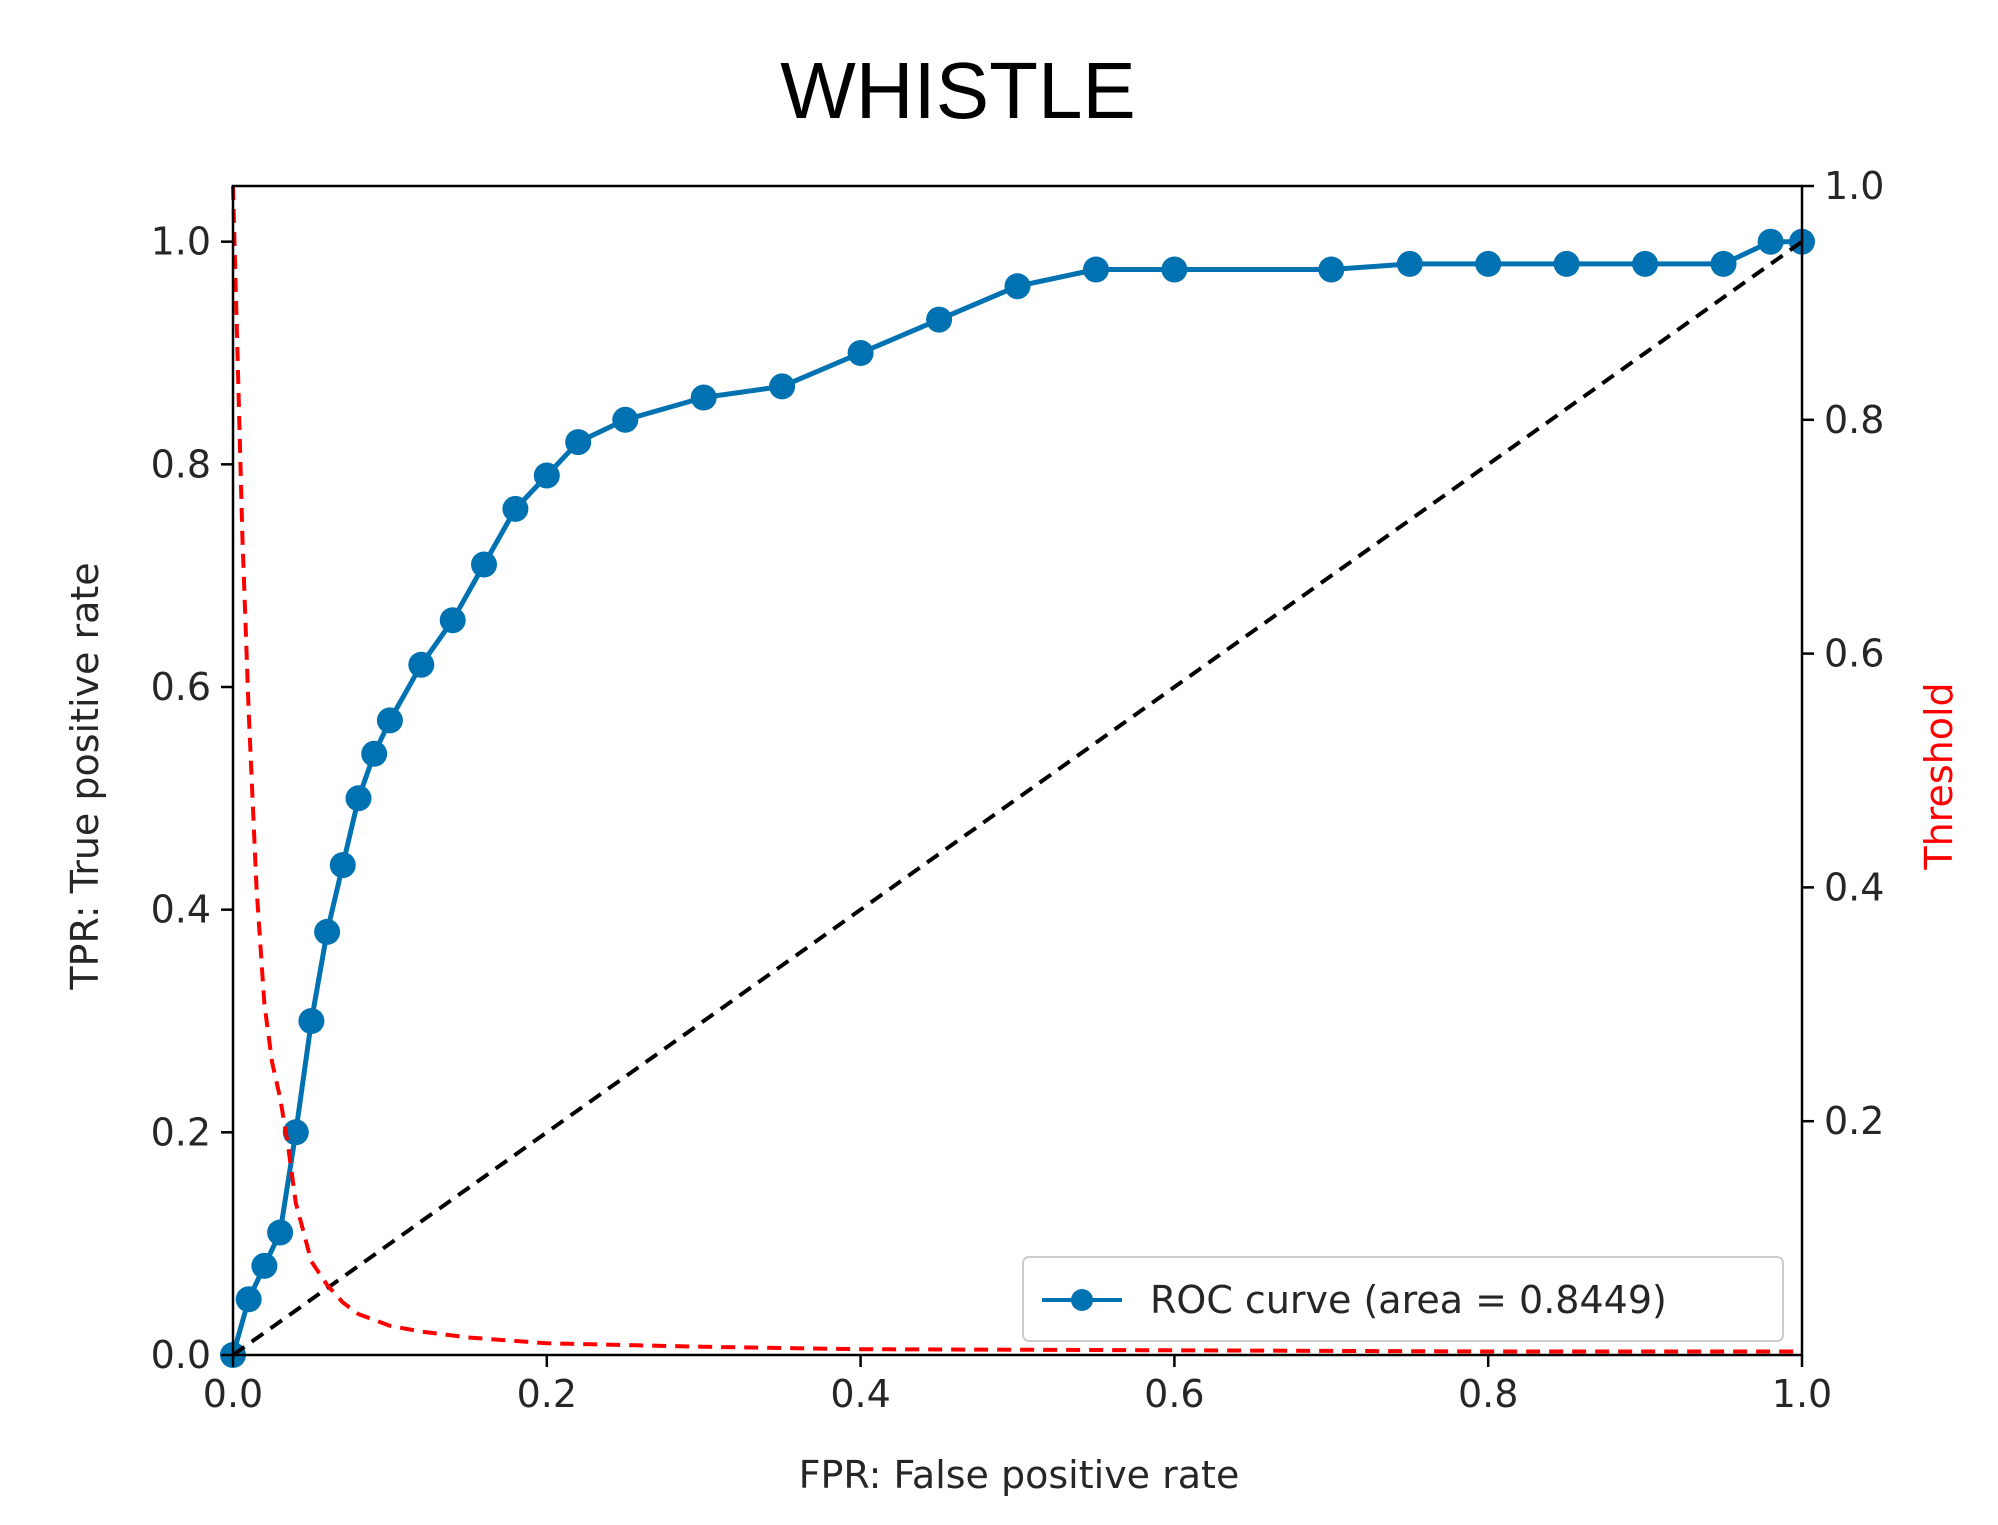 The image size is (1998, 1525). I want to click on legend: ROC curve (area = 0.8449), so click(1403, 1299).